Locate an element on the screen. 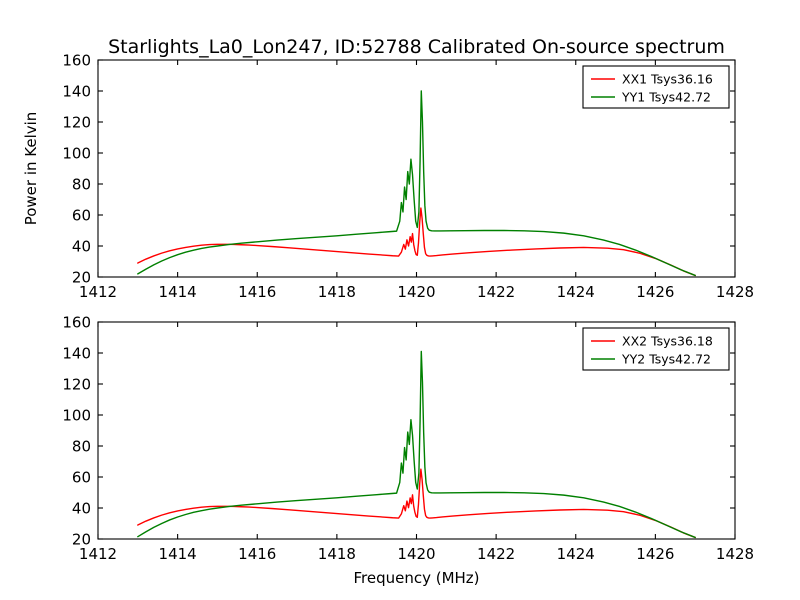  legend-label-yy2: YY2 Tsys42.72 is located at coordinates (666, 359).